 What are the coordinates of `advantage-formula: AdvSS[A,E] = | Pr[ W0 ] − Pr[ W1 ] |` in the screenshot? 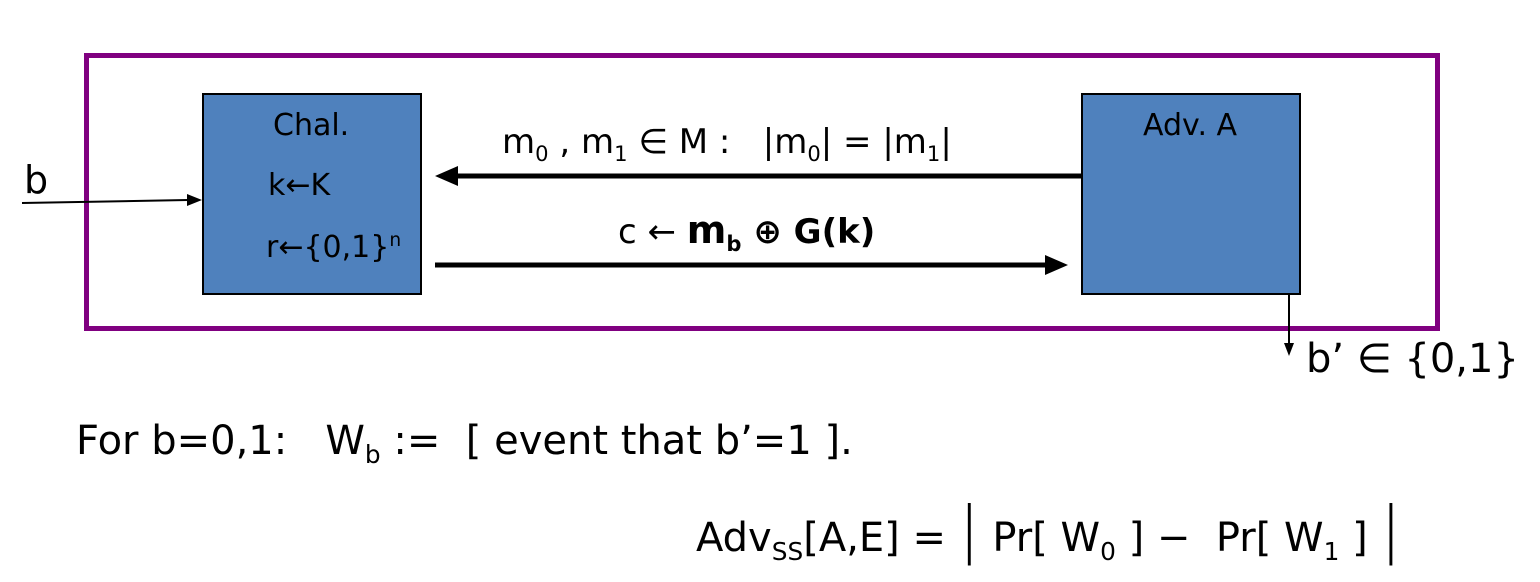 It's located at (1049, 530).